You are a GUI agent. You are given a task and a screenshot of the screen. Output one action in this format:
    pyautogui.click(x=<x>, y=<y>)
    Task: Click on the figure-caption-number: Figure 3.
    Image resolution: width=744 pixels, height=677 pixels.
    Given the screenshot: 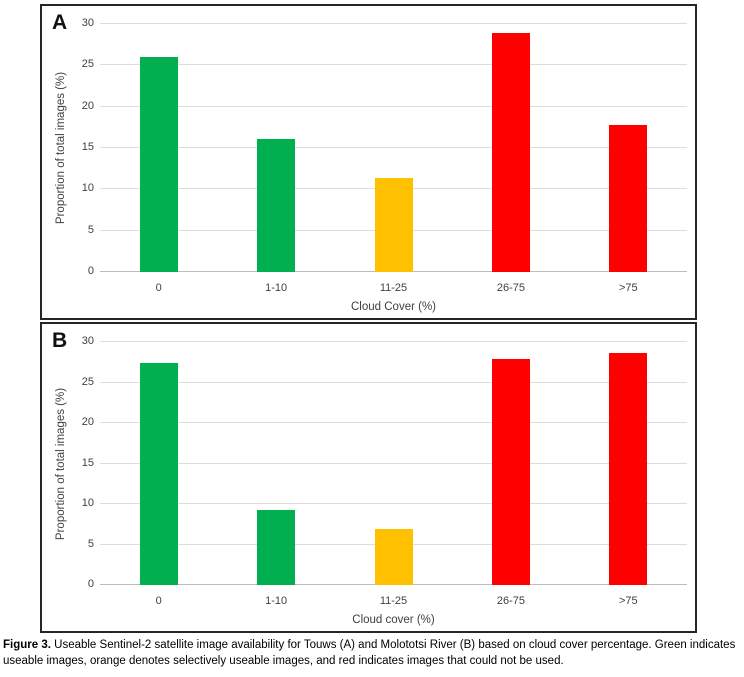 What is the action you would take?
    pyautogui.click(x=27, y=645)
    